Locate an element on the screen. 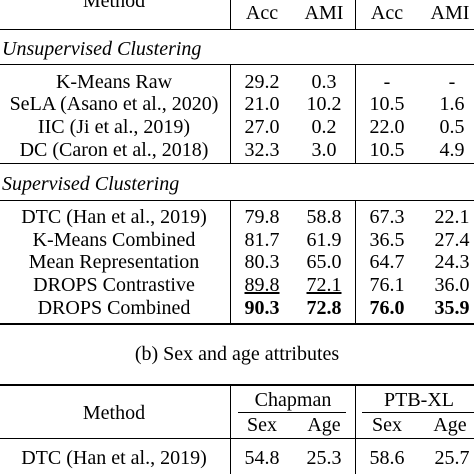 The image size is (474, 474). table-cell-bold: 90.3 is located at coordinates (262, 308).